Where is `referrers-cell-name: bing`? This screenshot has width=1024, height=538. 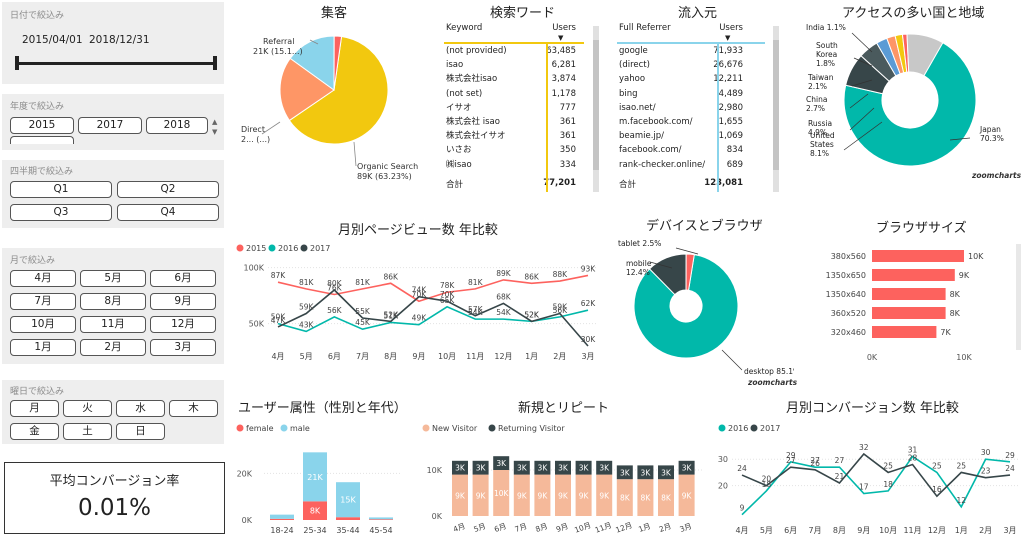
referrers-cell-name: bing is located at coordinates (628, 93).